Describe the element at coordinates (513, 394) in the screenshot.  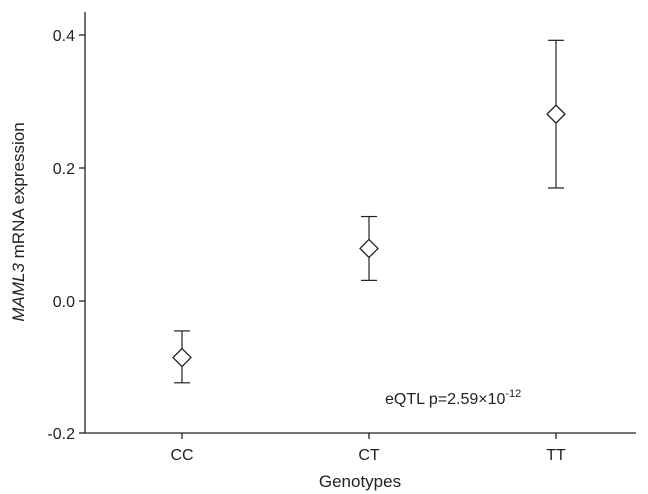
I see `eqtl-annotation-exponent: -12` at that location.